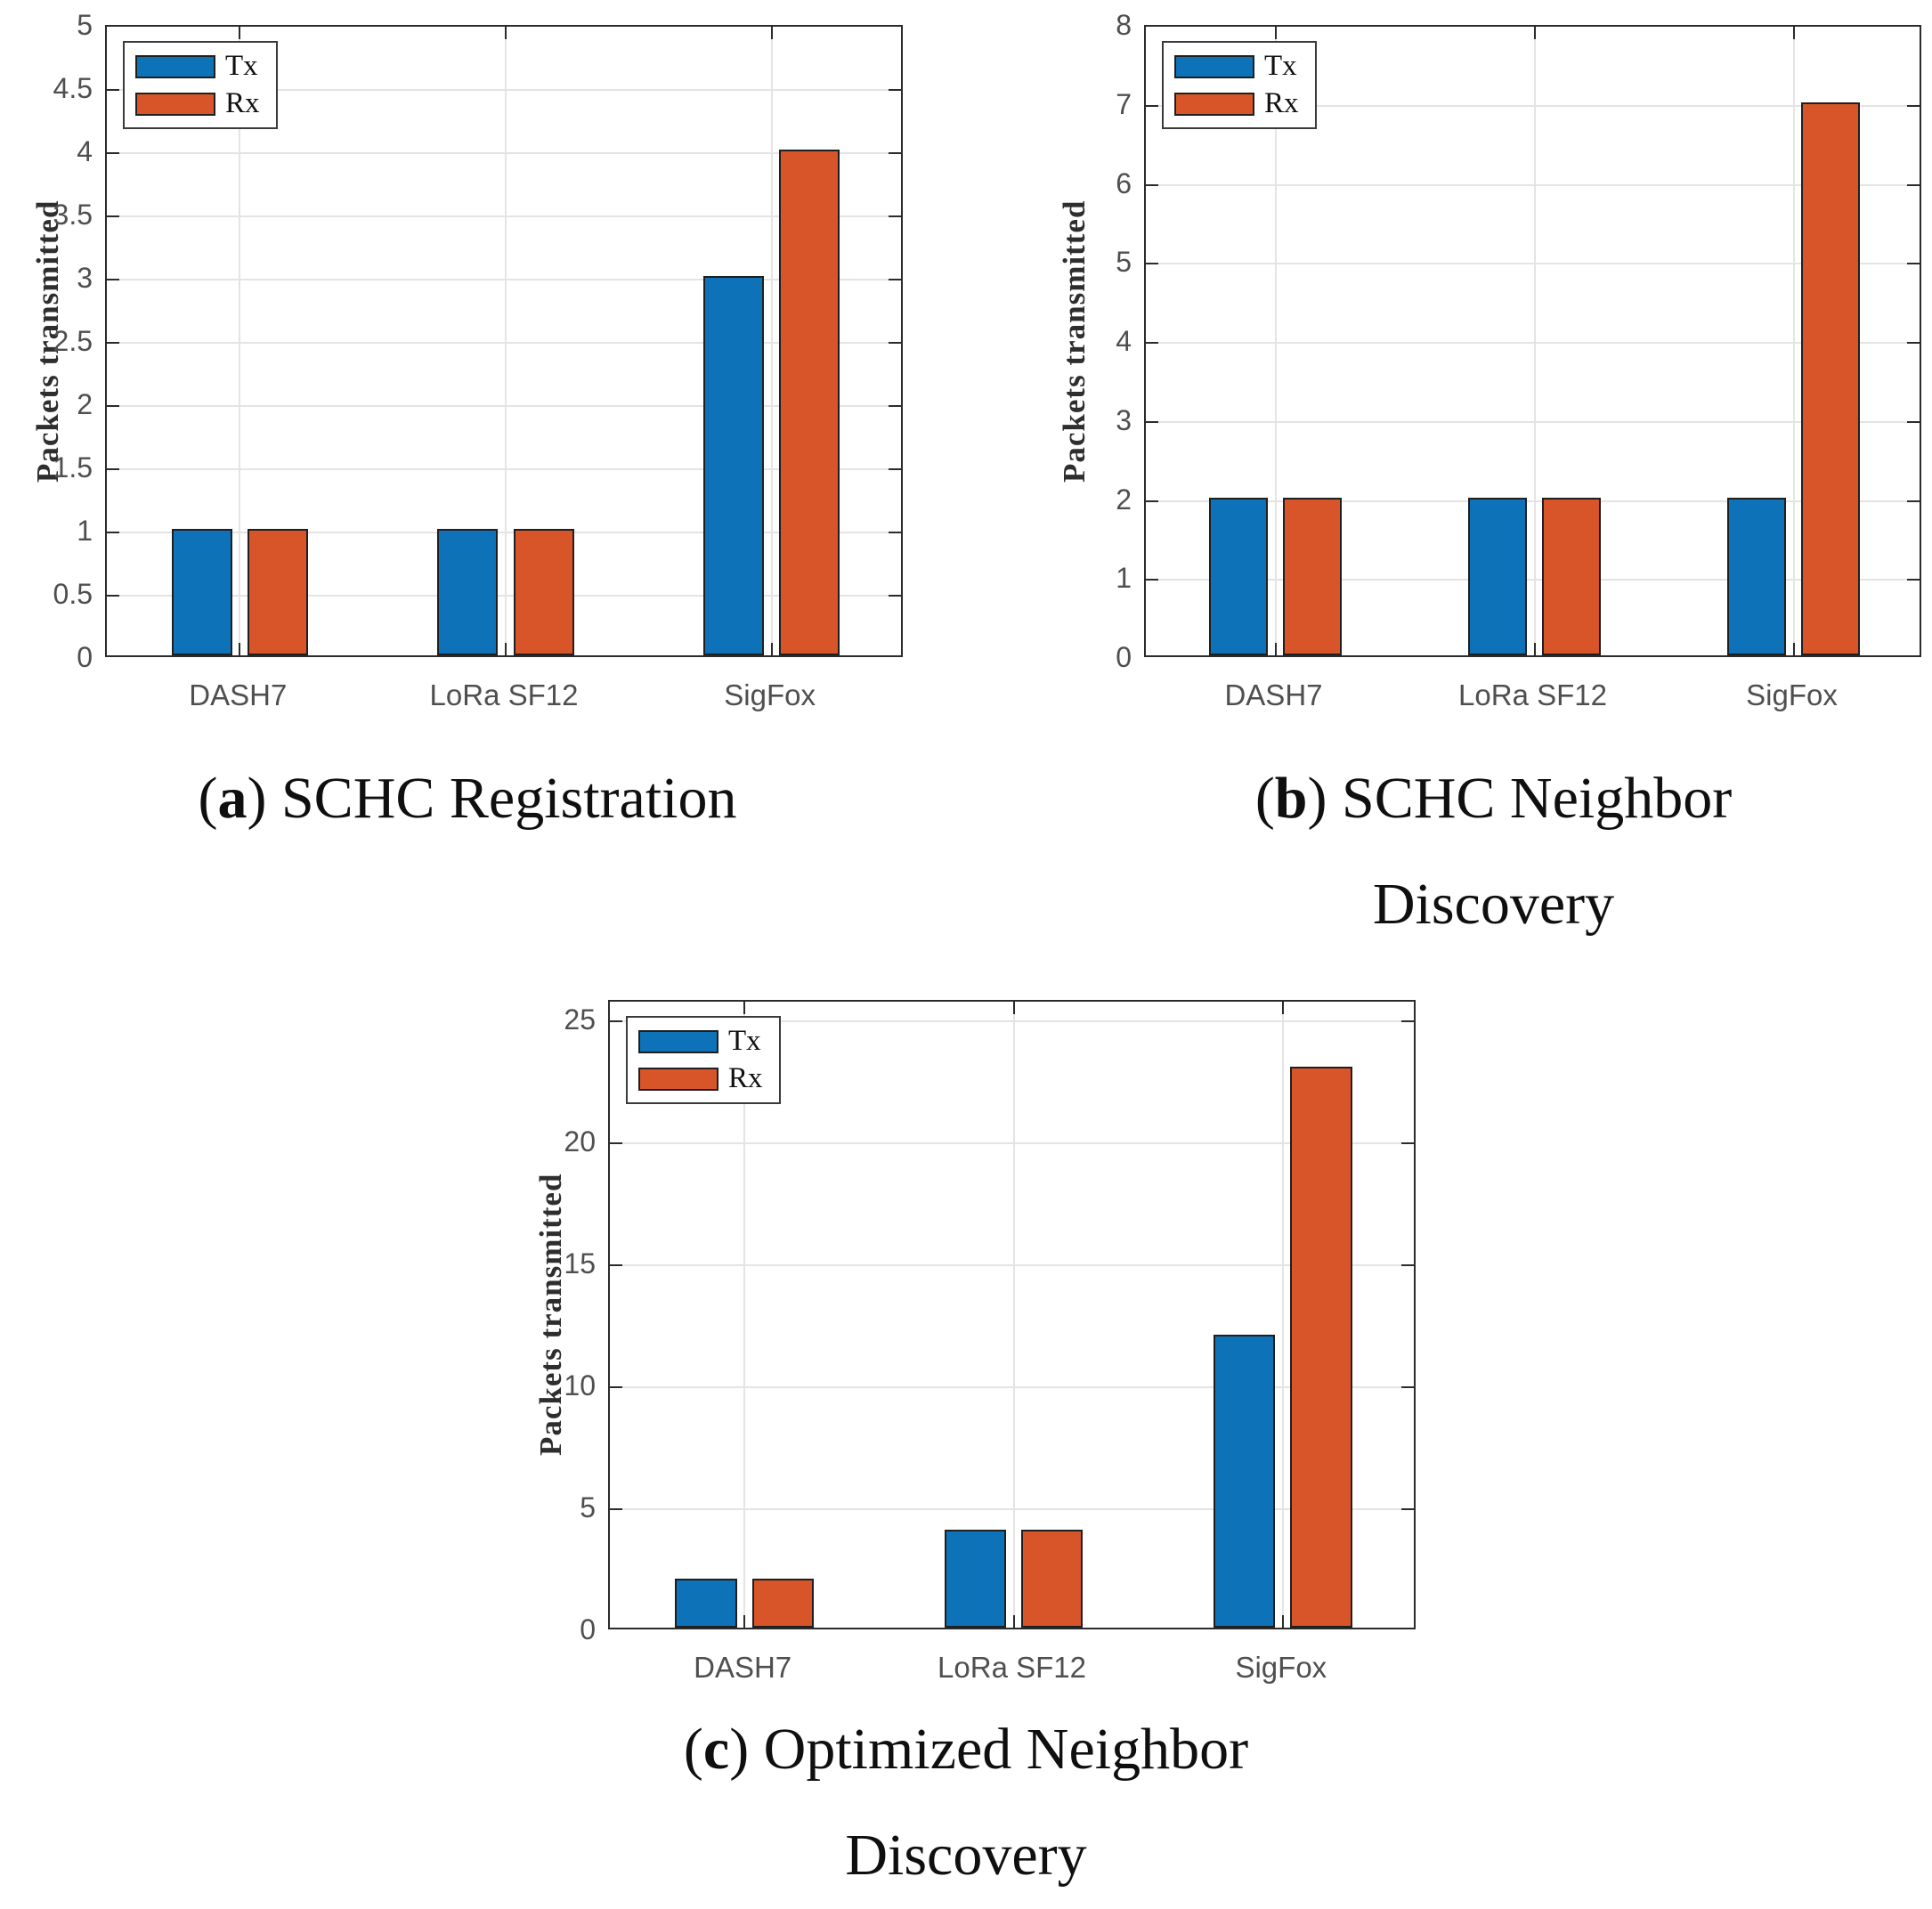 The image size is (1932, 1909). Describe the element at coordinates (73, 594) in the screenshot. I see `y-tick-label: 0.5` at that location.